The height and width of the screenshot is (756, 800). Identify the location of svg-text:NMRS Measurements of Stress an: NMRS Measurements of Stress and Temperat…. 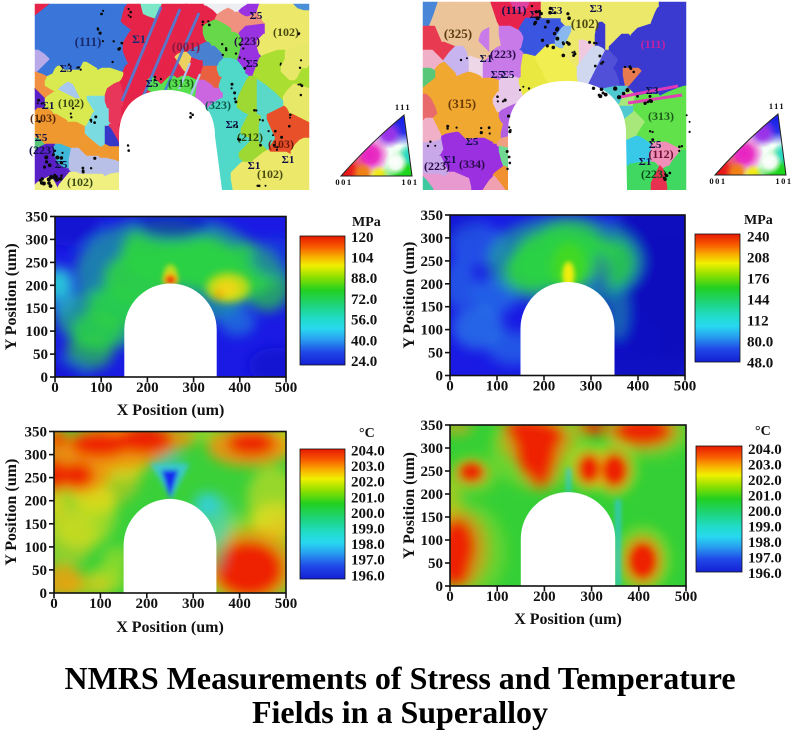
(399, 678).